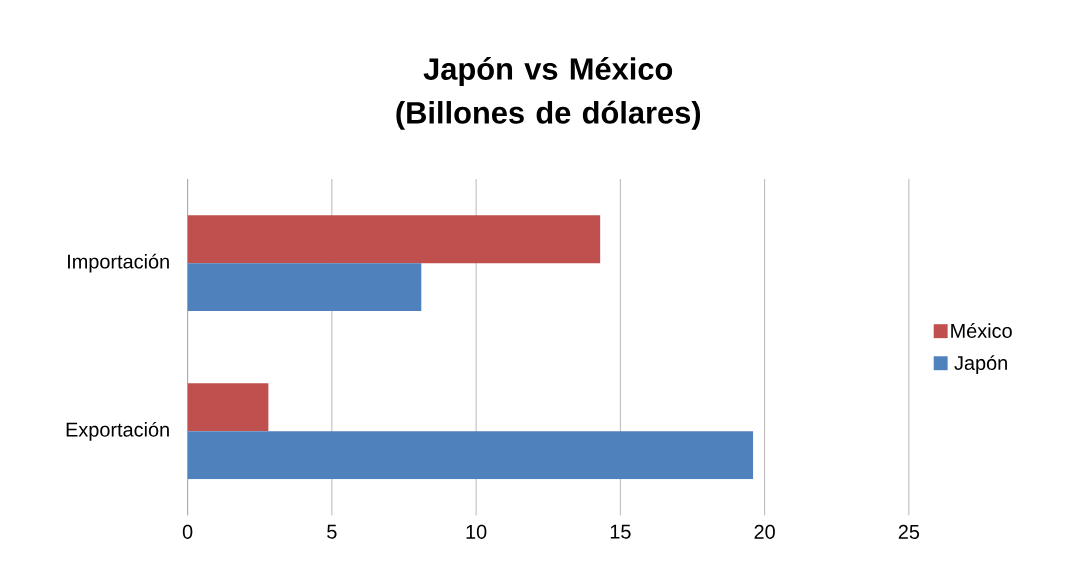  Describe the element at coordinates (117, 431) in the screenshot. I see `y-tick-label: Exportación` at that location.